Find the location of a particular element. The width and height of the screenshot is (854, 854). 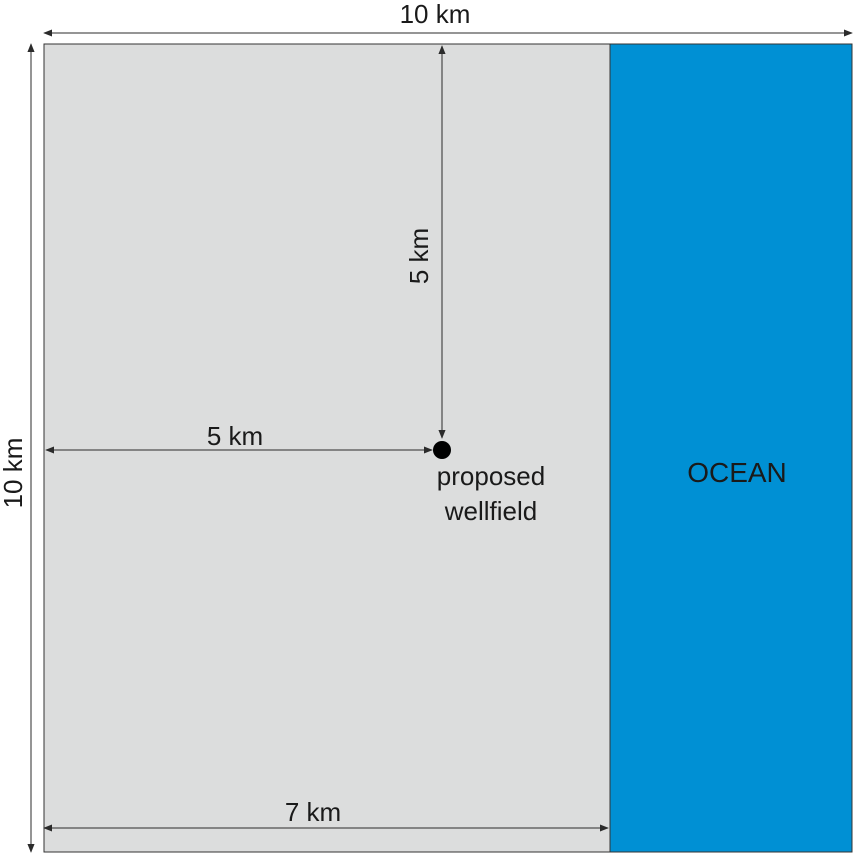

horizontal-distance-label: 5 km is located at coordinates (235, 436).